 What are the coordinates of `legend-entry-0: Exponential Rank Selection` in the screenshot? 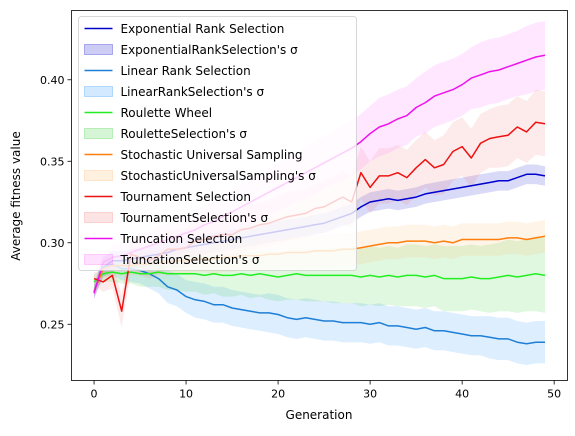 It's located at (203, 29).